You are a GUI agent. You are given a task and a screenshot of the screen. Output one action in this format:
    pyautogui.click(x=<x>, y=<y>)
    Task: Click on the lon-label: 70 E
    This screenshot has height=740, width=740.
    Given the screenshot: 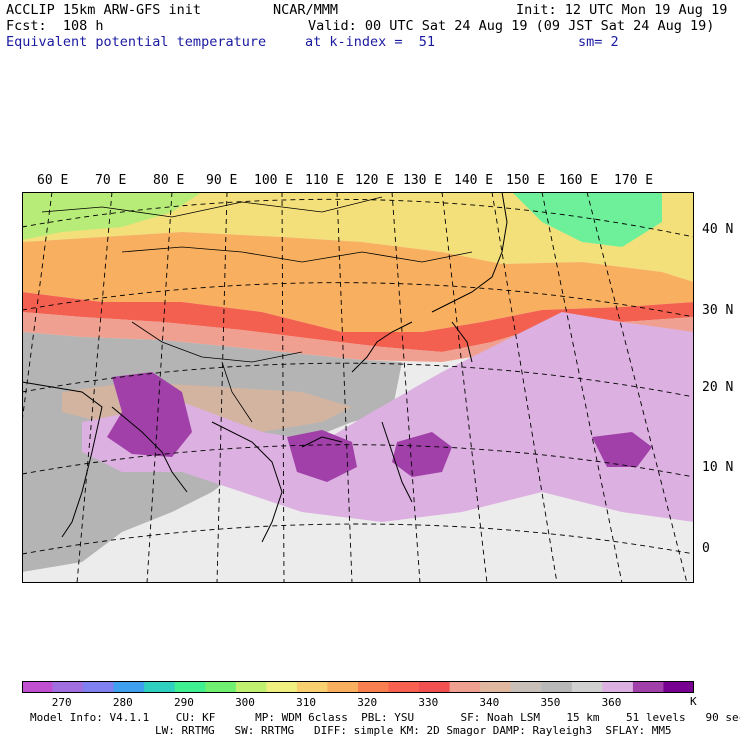 What is the action you would take?
    pyautogui.click(x=111, y=180)
    